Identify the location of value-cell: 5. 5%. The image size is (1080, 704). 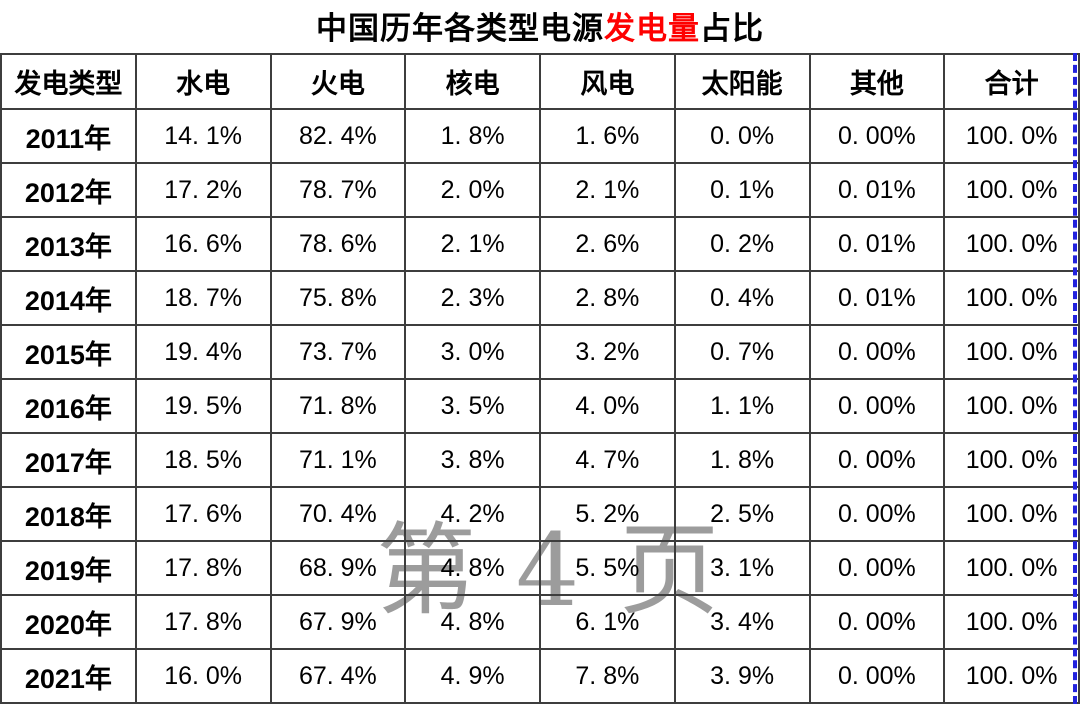
(607, 568).